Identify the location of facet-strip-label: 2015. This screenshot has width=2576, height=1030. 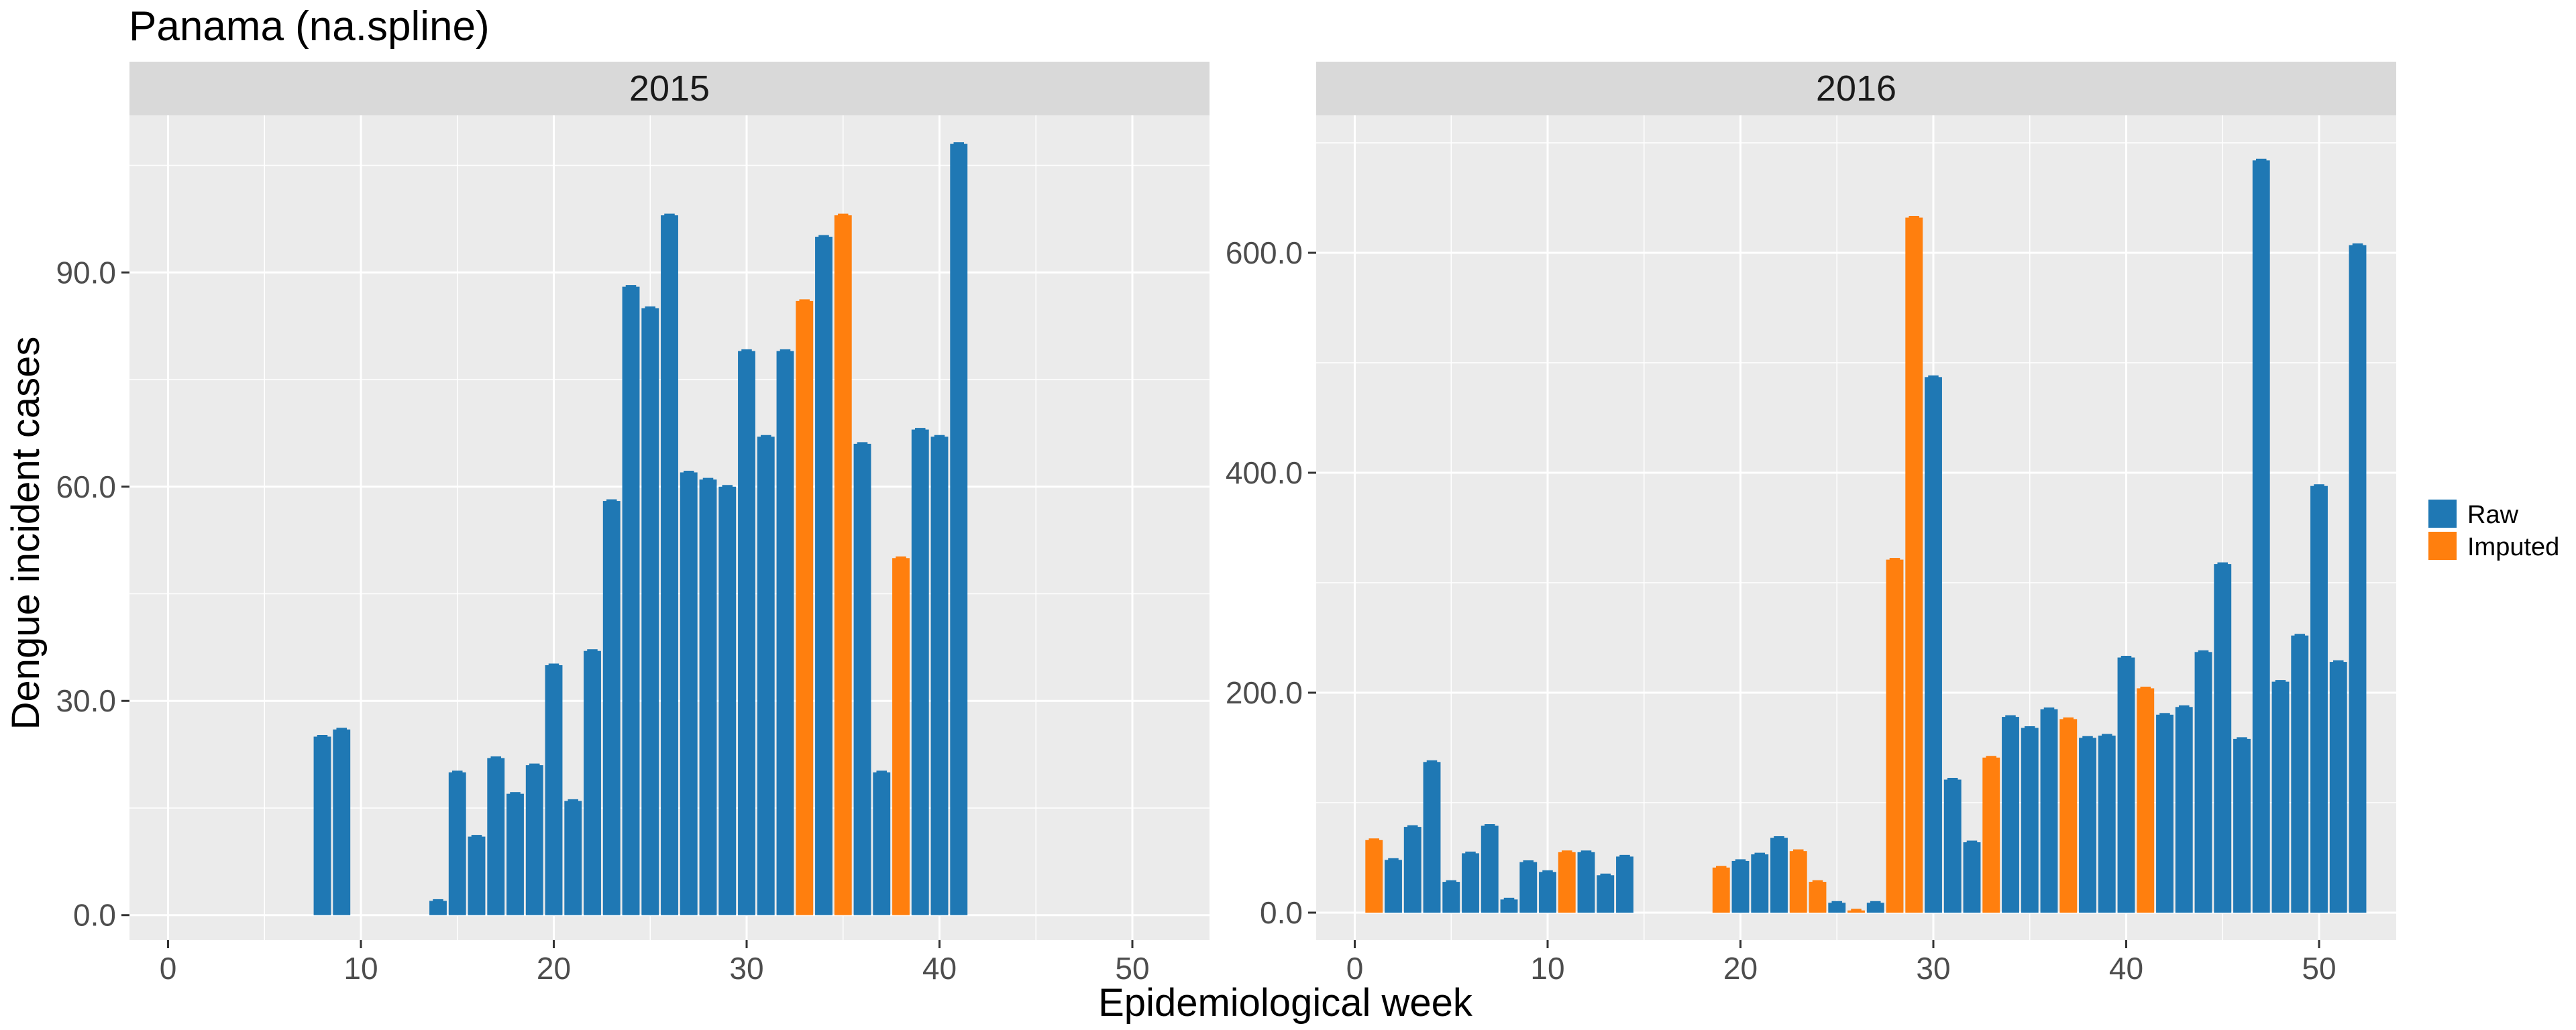
(669, 88).